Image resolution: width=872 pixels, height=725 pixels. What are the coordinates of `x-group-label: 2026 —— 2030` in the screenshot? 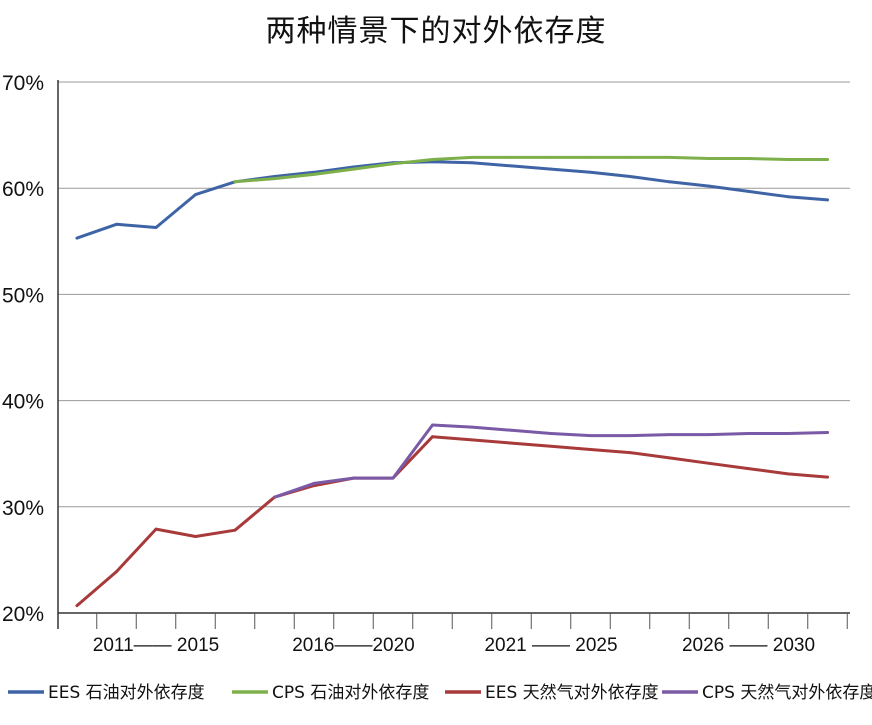 It's located at (748, 645).